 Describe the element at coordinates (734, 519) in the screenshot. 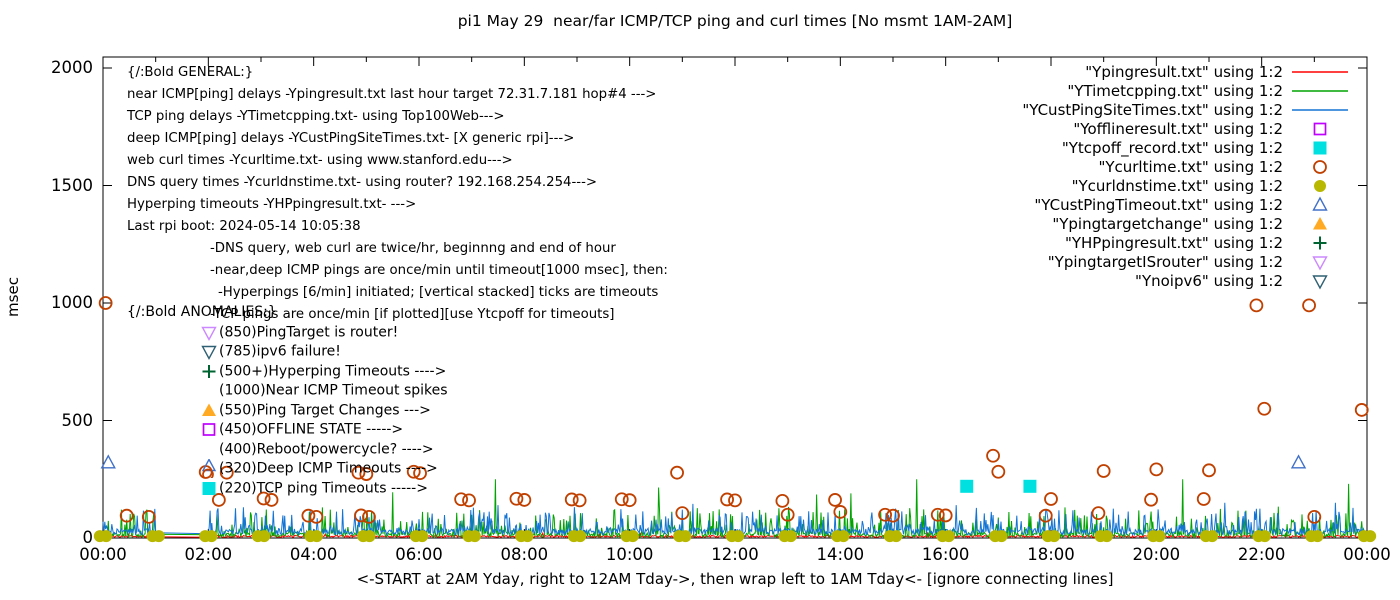

I see `series-deep-icmp-line` at that location.